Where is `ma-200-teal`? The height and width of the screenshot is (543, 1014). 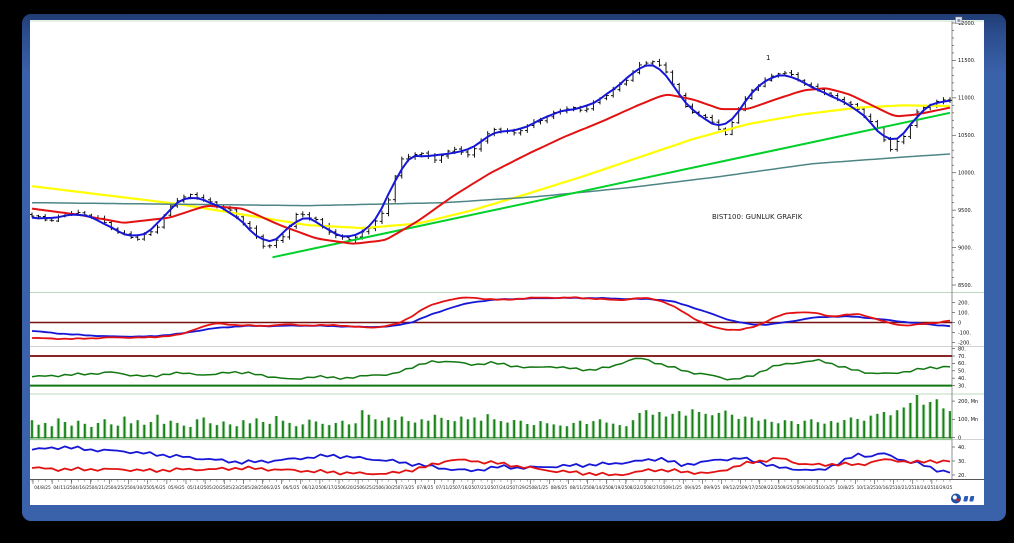 ma-200-teal is located at coordinates (491, 180).